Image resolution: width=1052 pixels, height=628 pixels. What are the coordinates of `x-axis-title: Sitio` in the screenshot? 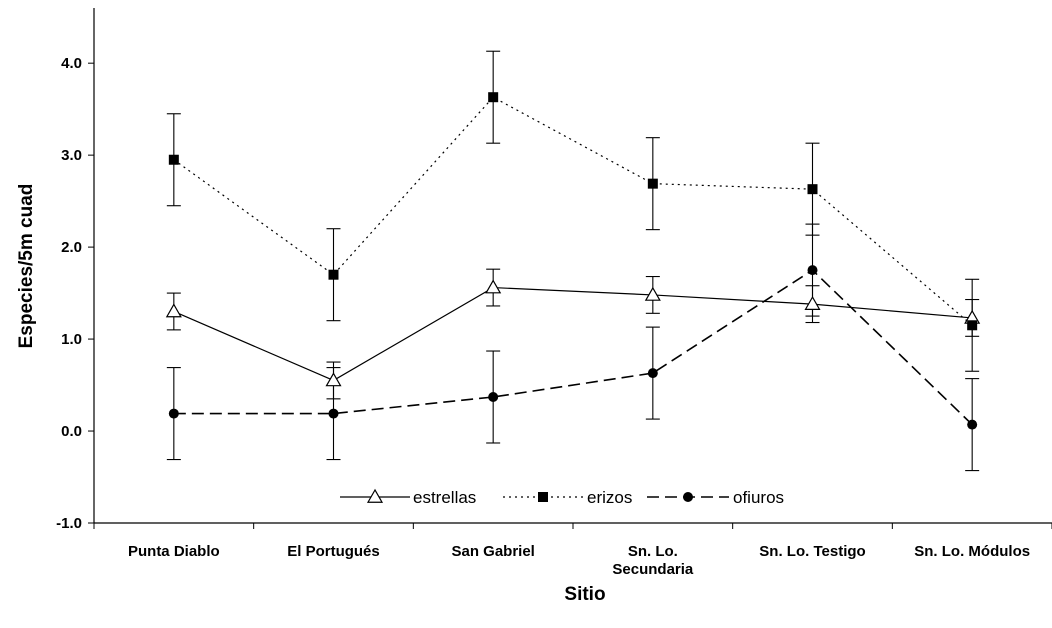 It's located at (584, 594).